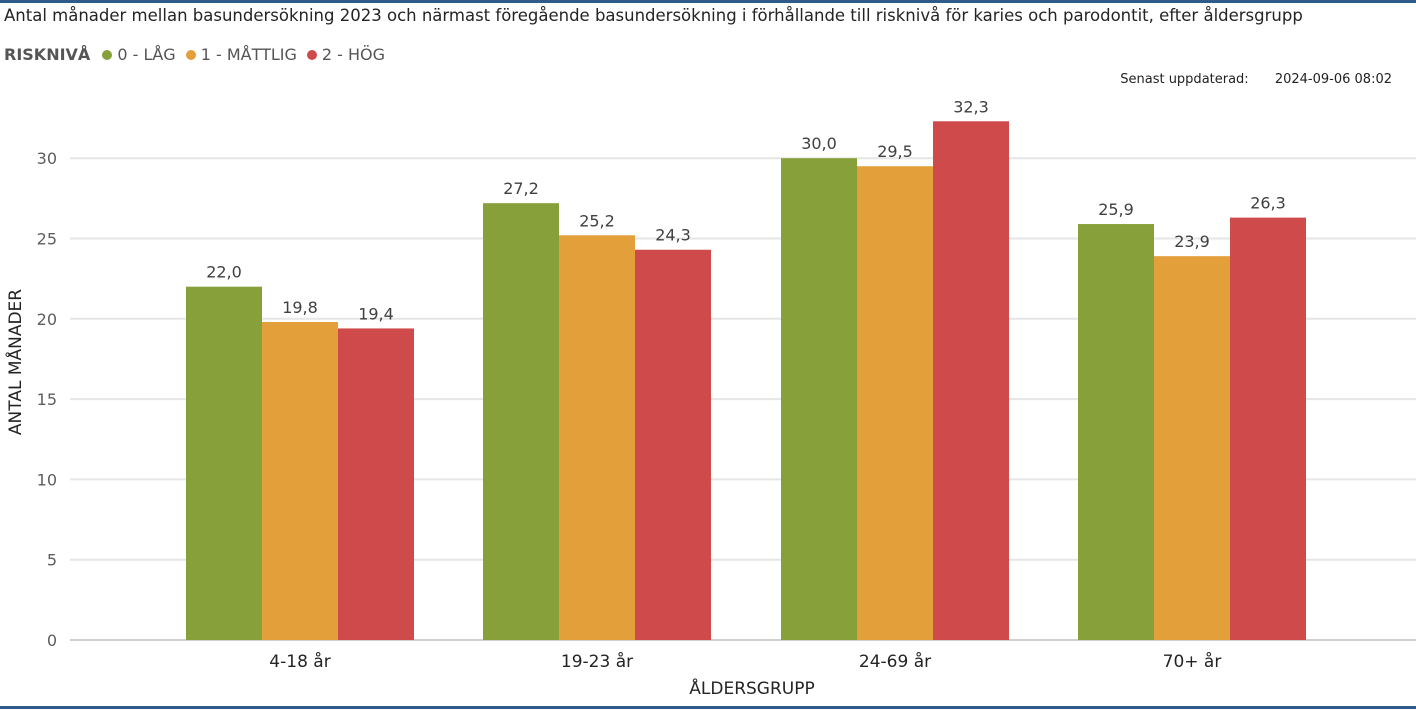 The width and height of the screenshot is (1416, 710). What do you see at coordinates (1192, 448) in the screenshot?
I see `bar-70-r-1-m-ttlig` at bounding box center [1192, 448].